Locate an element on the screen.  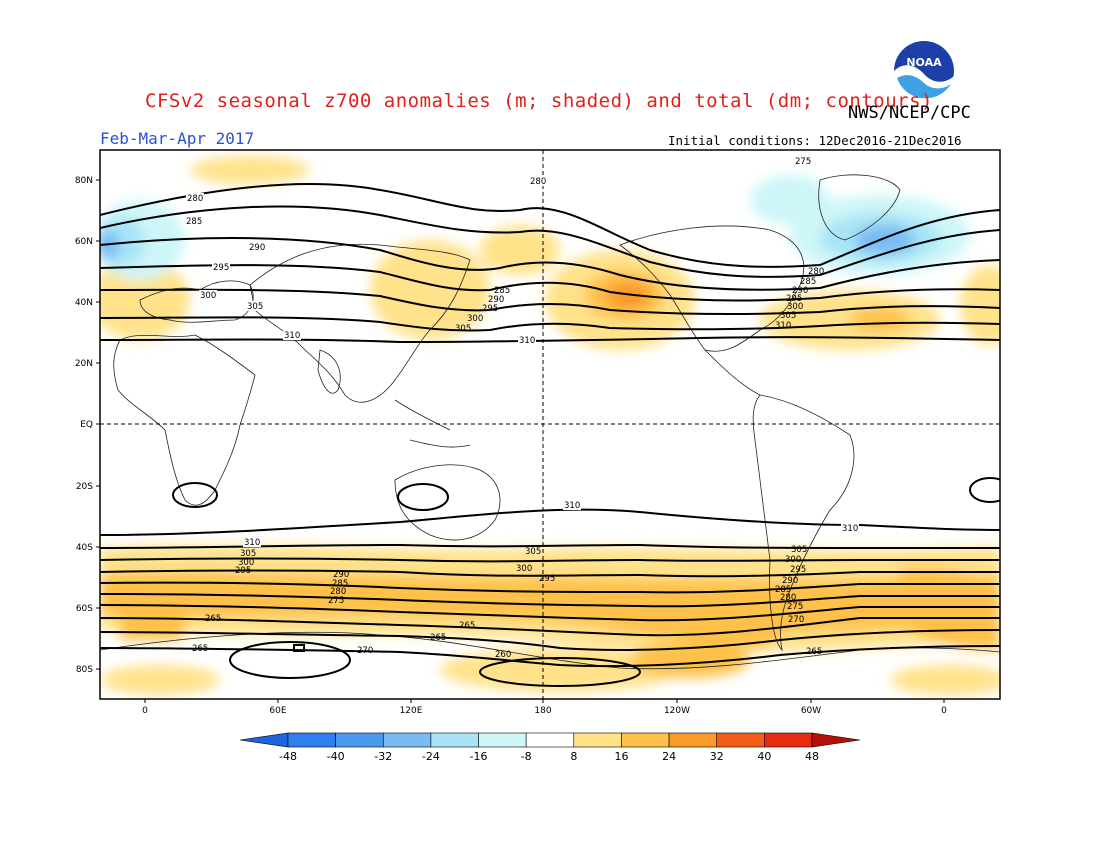
lat-axis: 80N 60N 40N 20N EQ 20S 40S 60S 80S is located at coordinates (87, 425).